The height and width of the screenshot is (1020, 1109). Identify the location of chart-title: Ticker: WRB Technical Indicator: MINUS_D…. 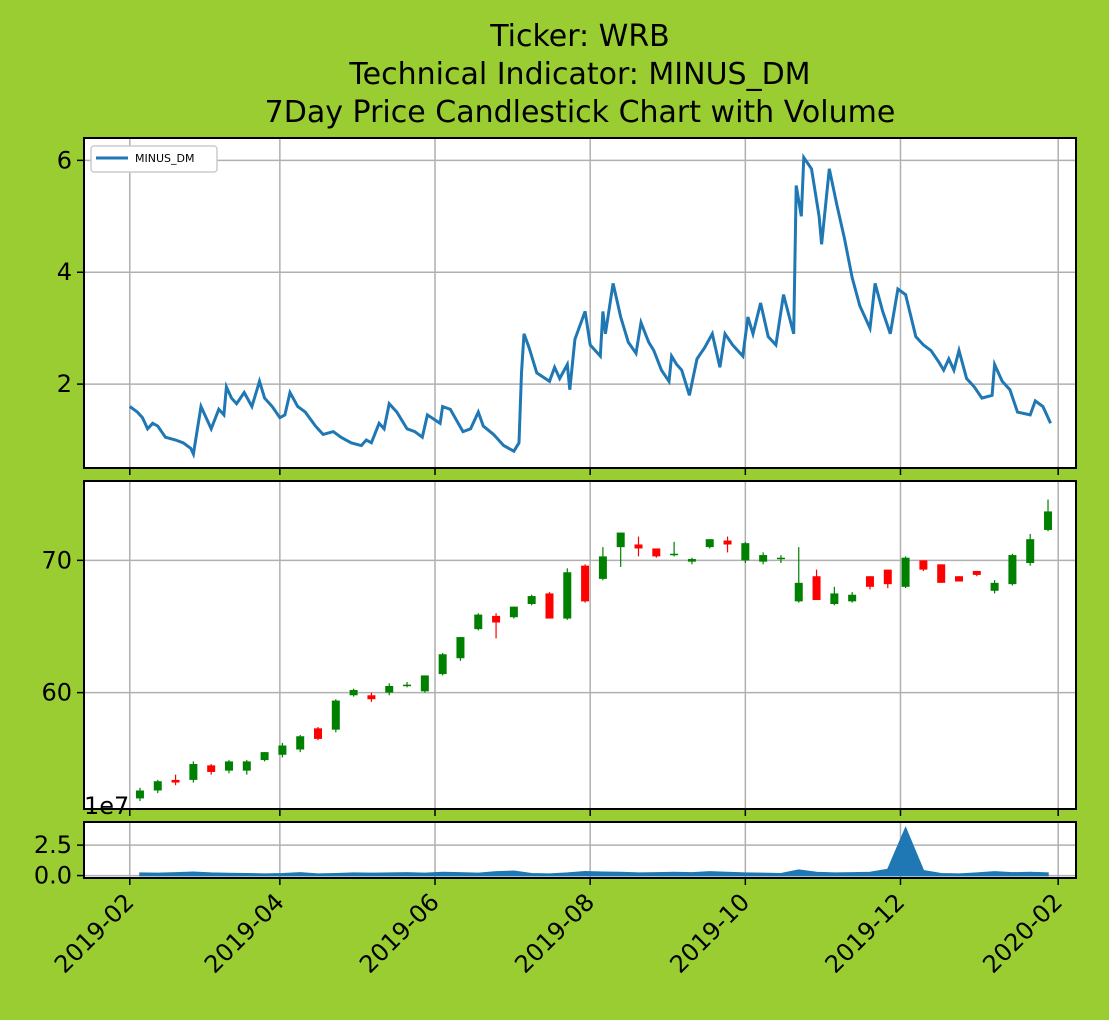
(580, 74).